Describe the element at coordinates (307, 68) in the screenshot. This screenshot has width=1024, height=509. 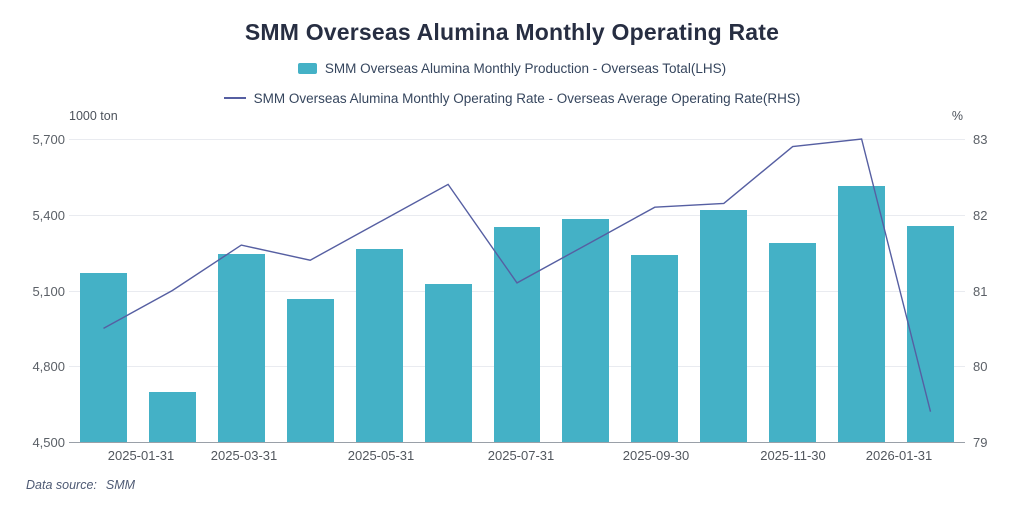
I see `bar-series-swatch-icon` at that location.